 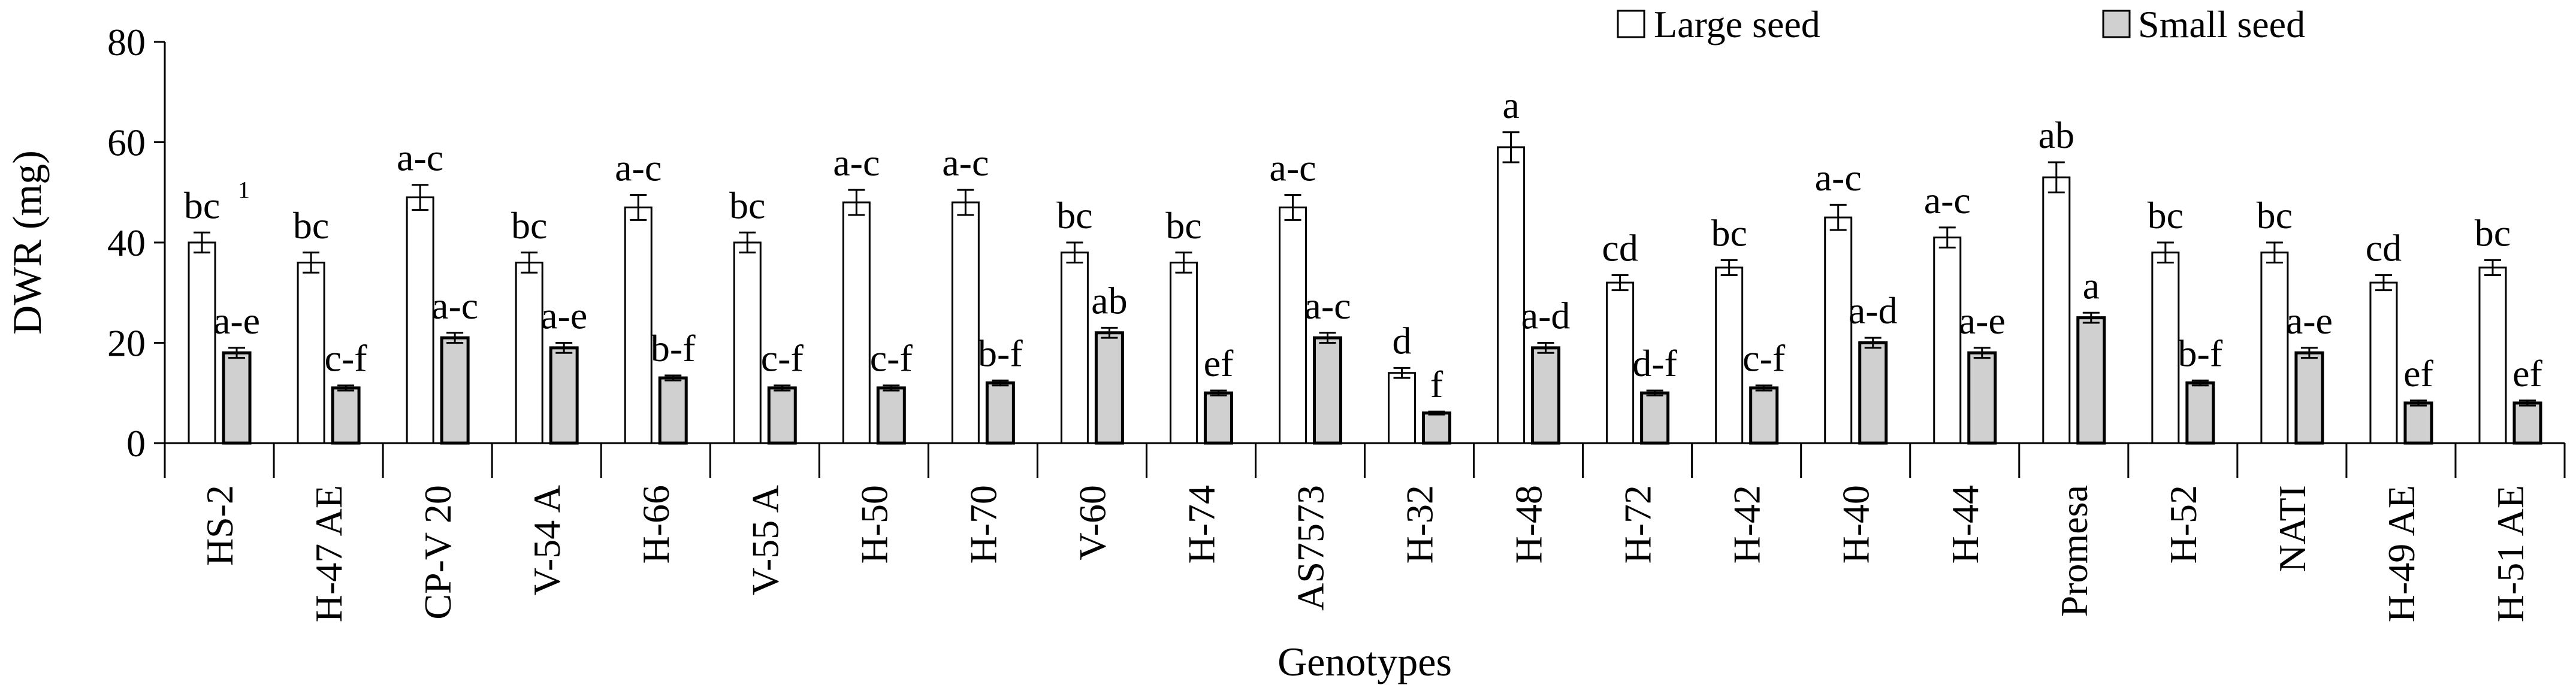 I want to click on y-tick-label: 60, so click(x=127, y=143).